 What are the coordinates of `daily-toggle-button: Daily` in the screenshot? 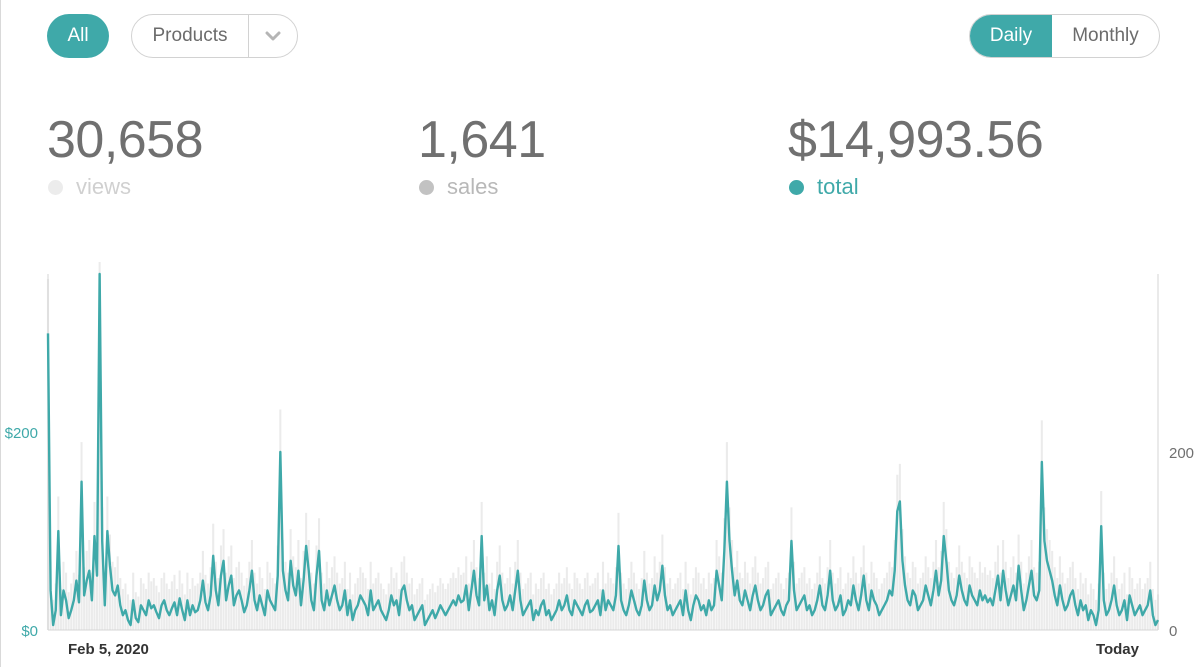 It's located at (1011, 36).